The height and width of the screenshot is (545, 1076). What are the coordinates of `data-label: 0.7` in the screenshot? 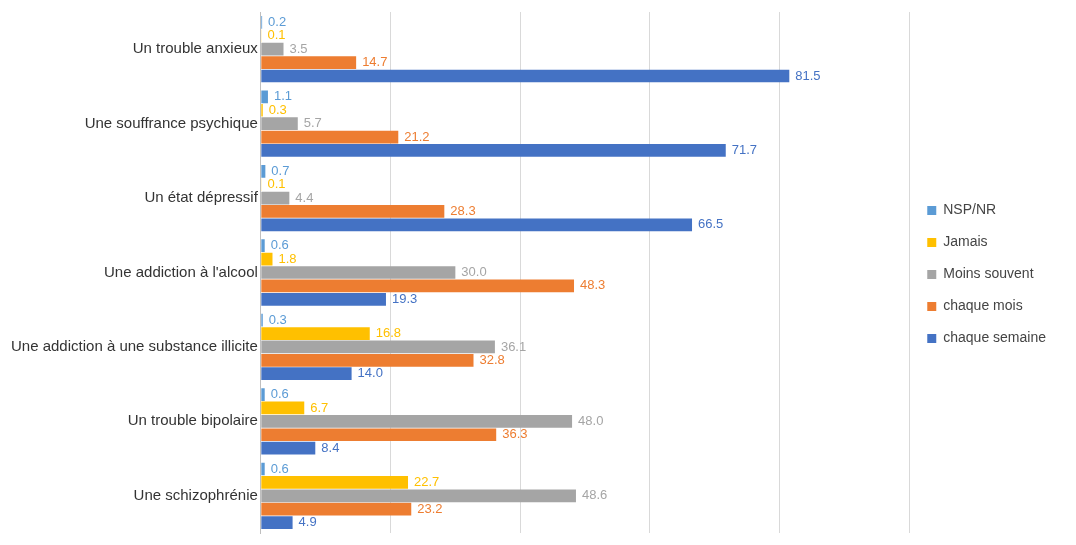 It's located at (280, 170).